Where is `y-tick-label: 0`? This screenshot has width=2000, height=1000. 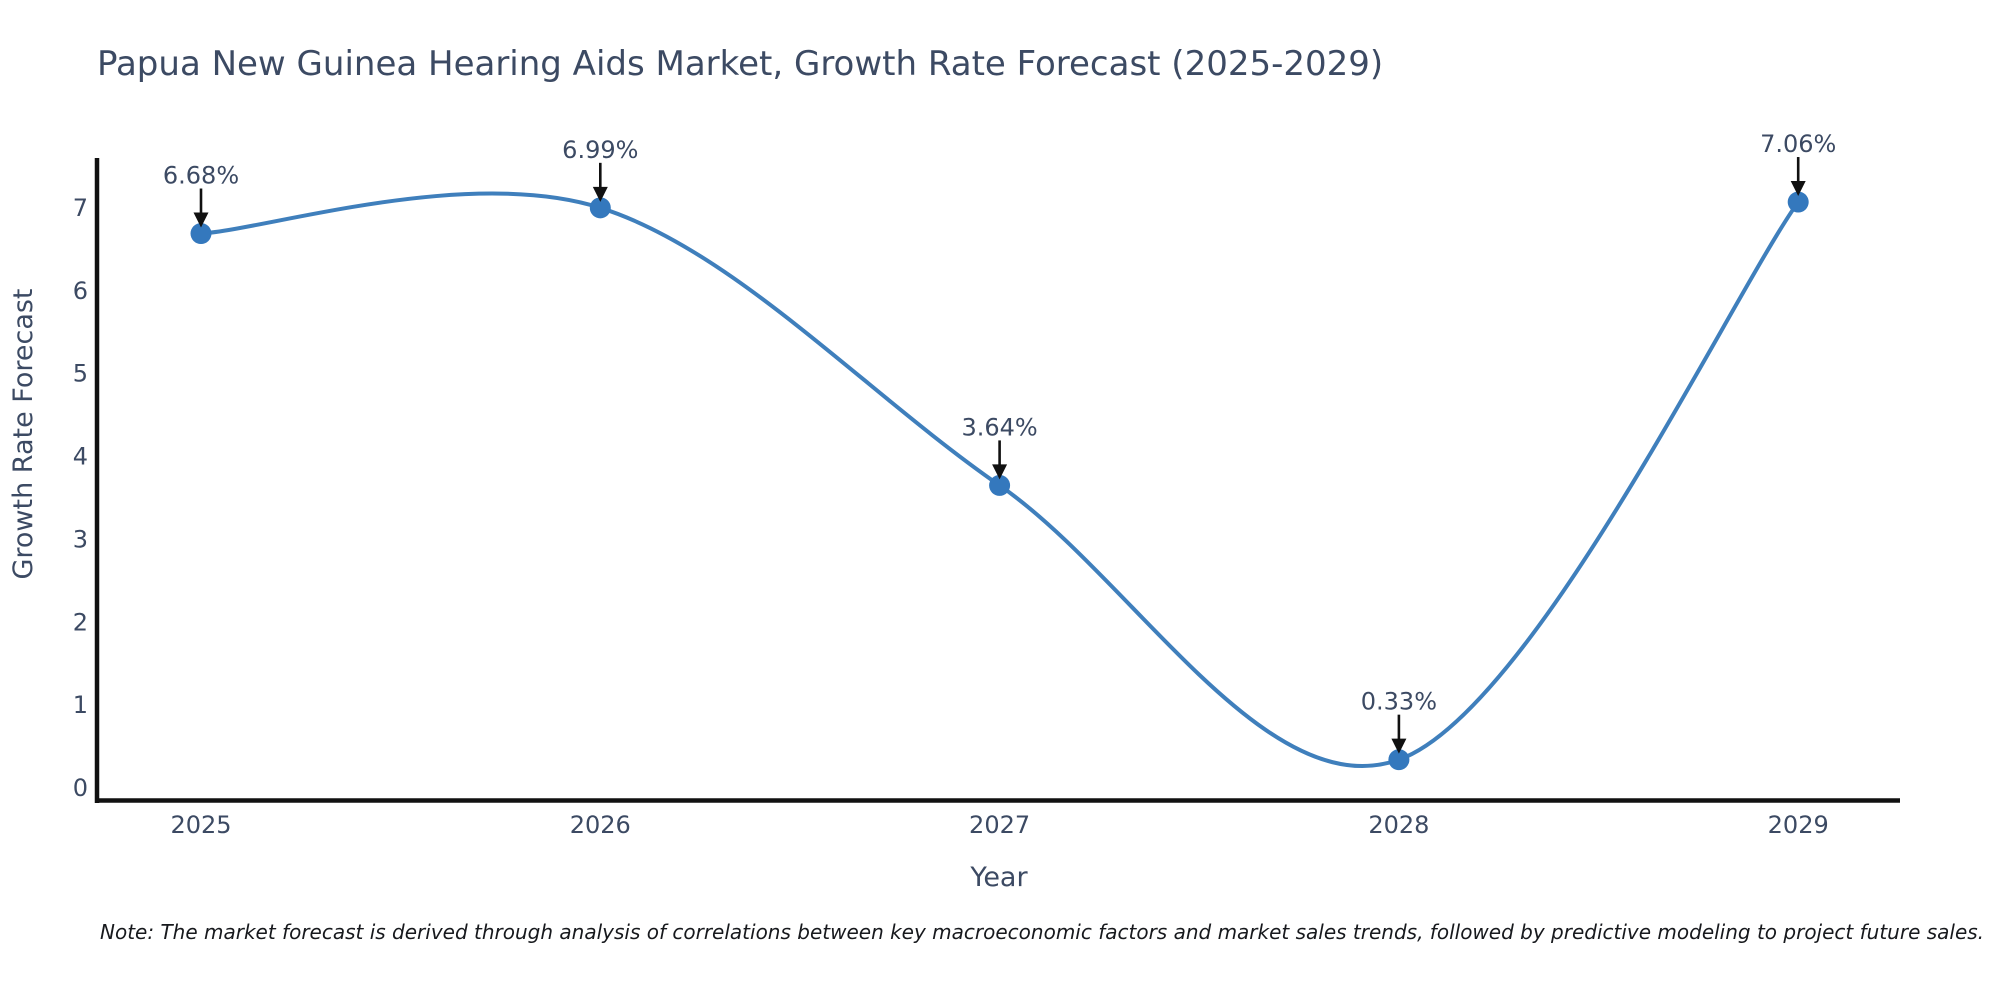
y-tick-label: 0 is located at coordinates (80, 788).